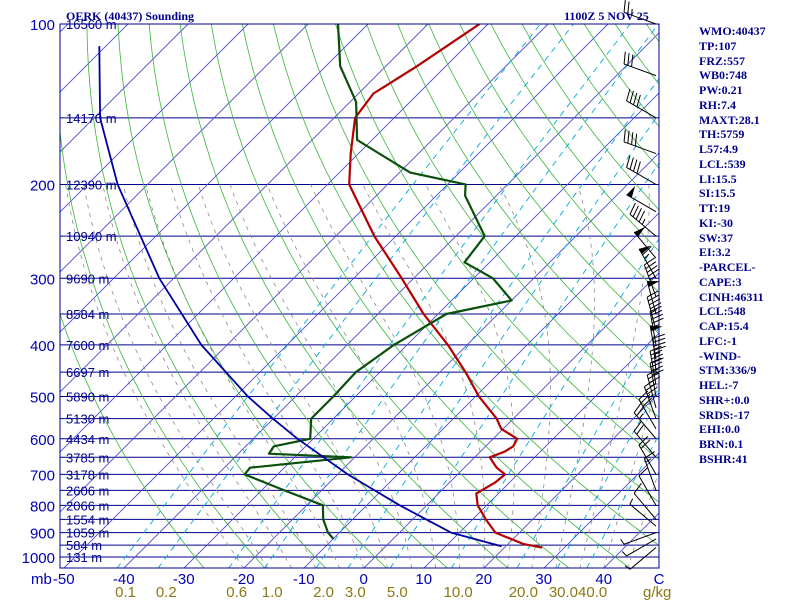 This screenshot has width=800, height=600. I want to click on mixing-ratio-label: 30.0, so click(563, 592).